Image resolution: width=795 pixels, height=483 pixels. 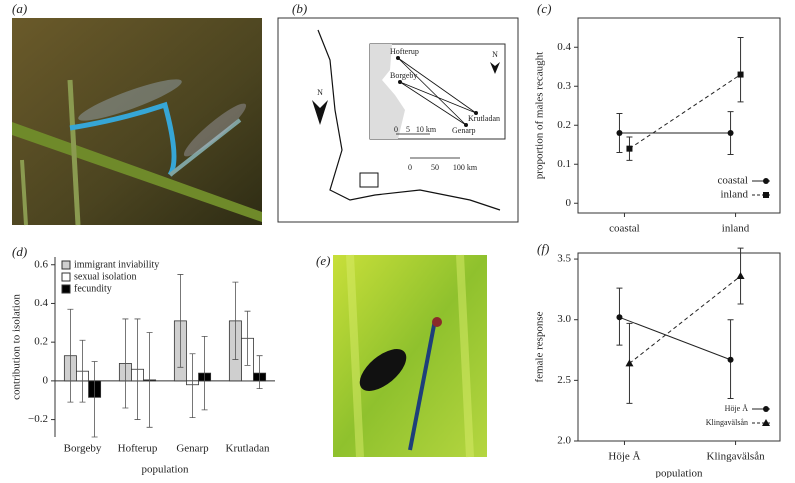 I want to click on photo-demoiselle, so click(x=410, y=356).